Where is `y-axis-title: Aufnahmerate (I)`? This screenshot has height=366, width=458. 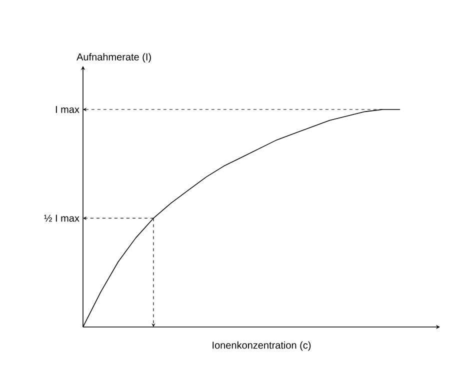
y-axis-title: Aufnahmerate (I) is located at coordinates (113, 57).